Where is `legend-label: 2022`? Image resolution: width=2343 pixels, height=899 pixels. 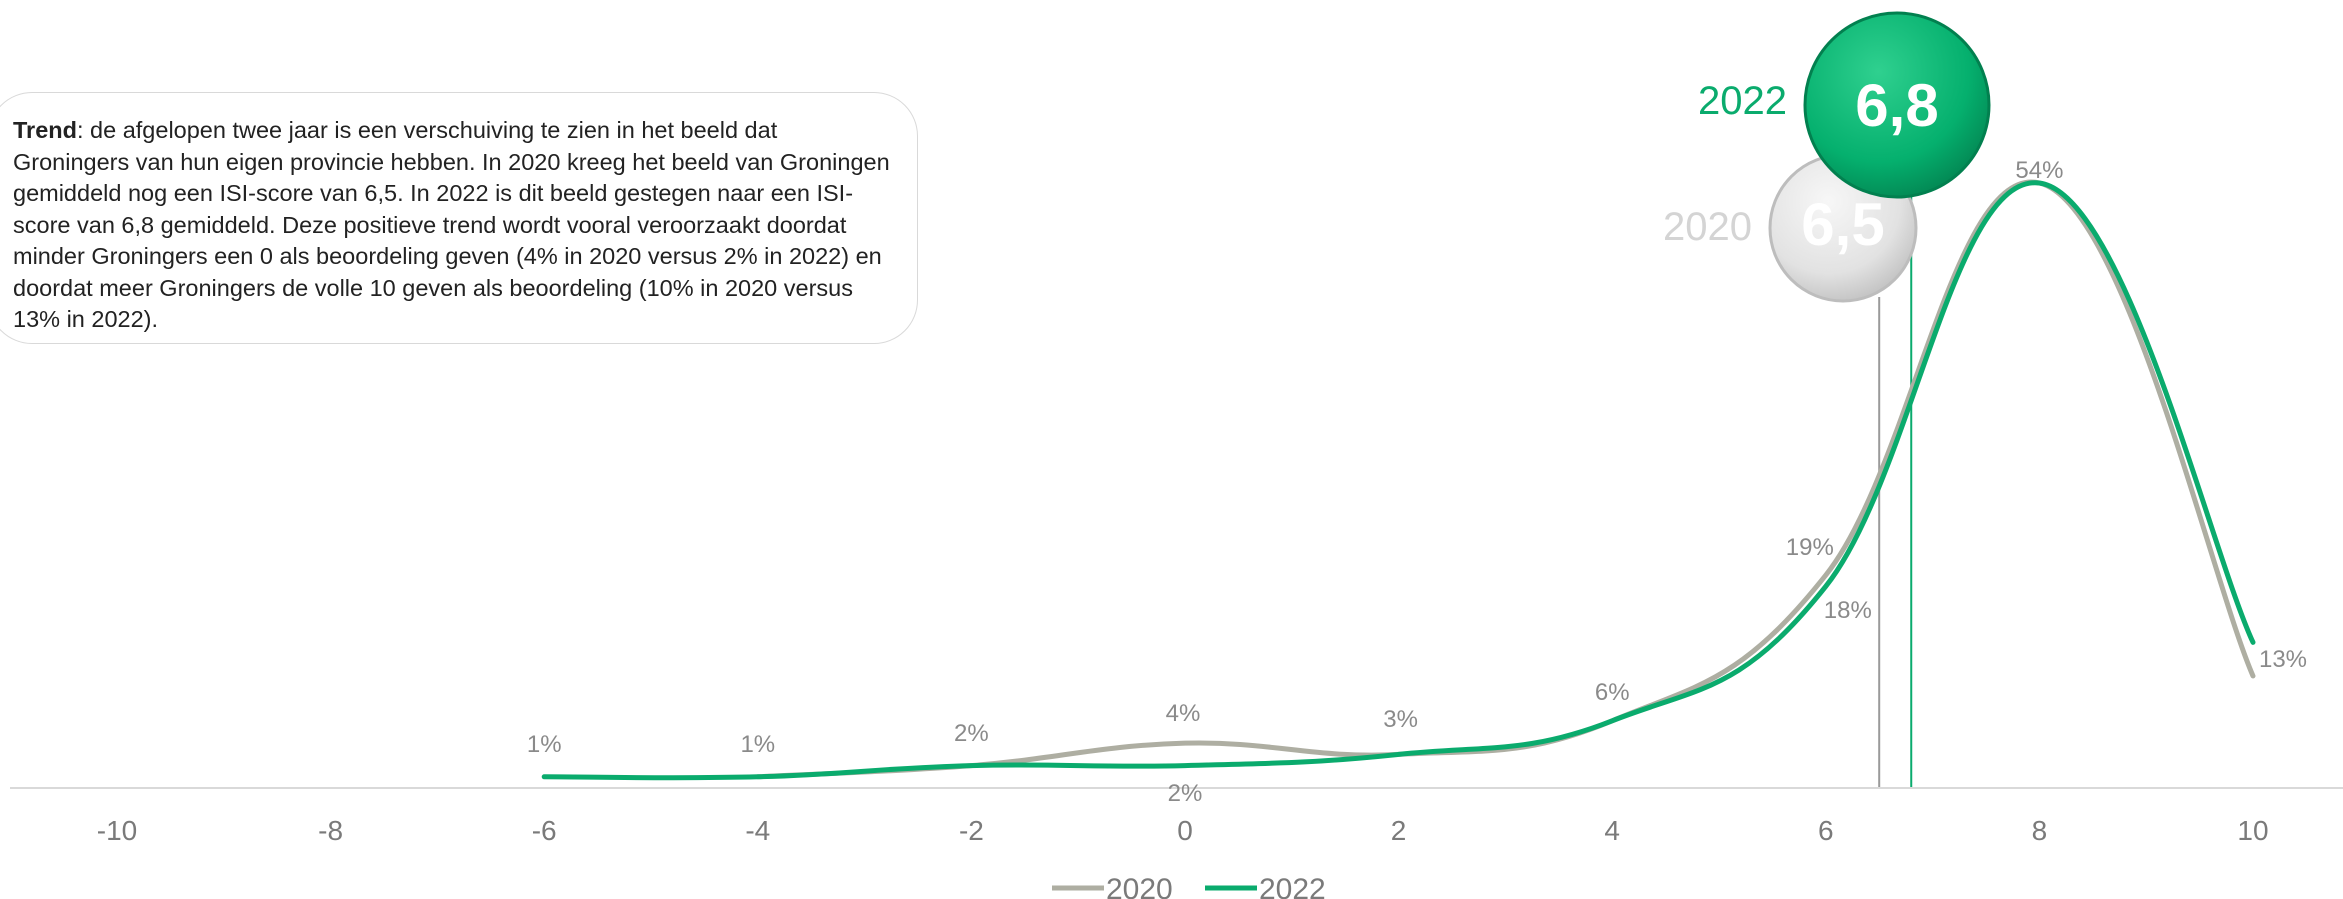
legend-label: 2022 is located at coordinates (1292, 886).